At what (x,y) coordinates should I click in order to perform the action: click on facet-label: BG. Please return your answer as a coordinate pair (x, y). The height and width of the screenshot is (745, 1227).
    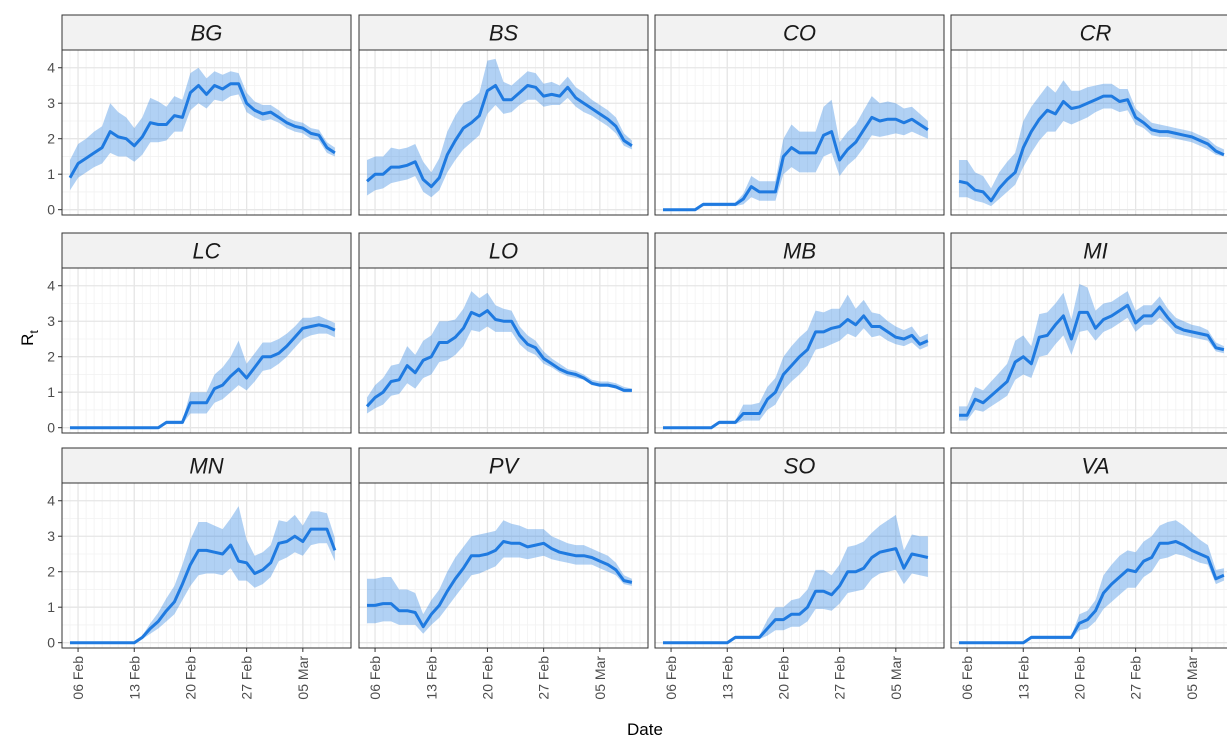
    Looking at the image, I should click on (207, 33).